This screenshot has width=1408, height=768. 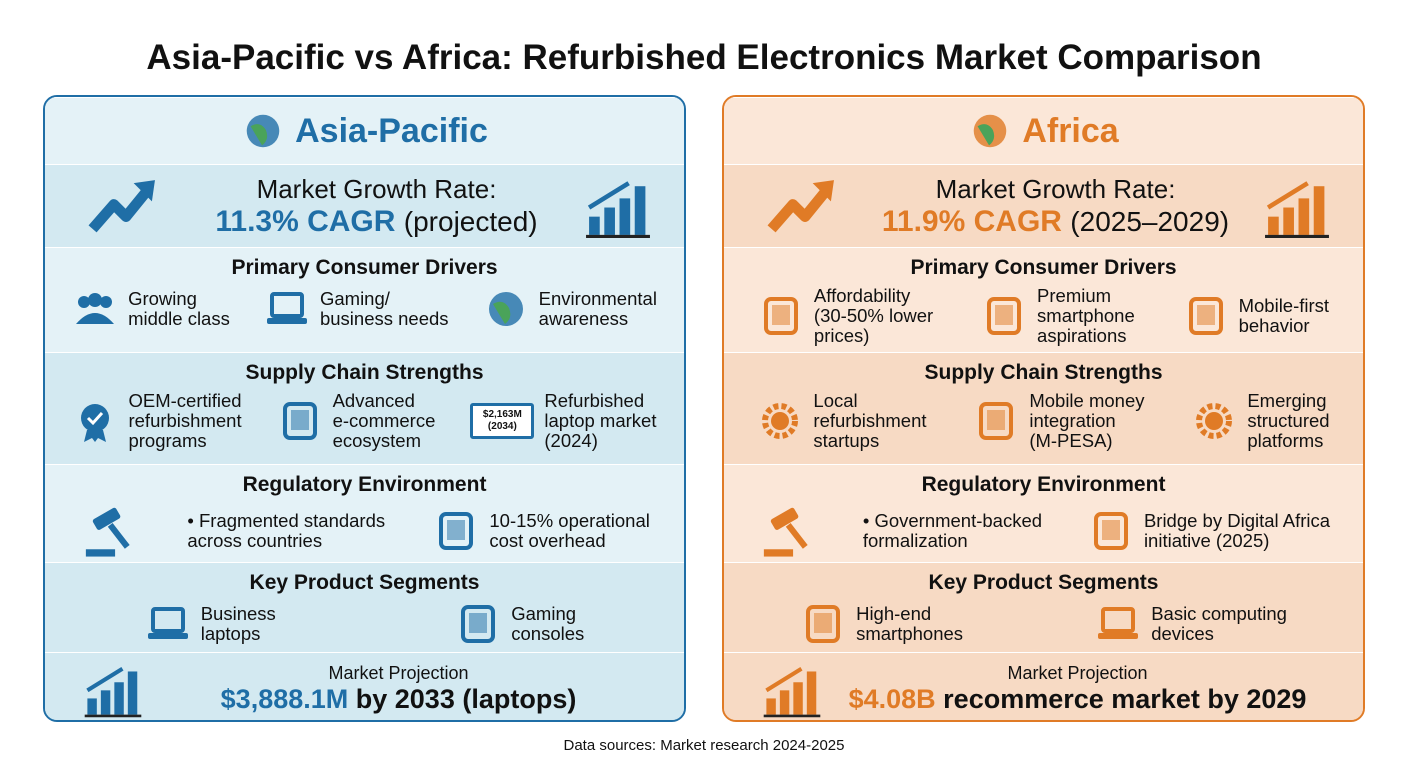 I want to click on item-line: awareness, so click(x=583, y=318).